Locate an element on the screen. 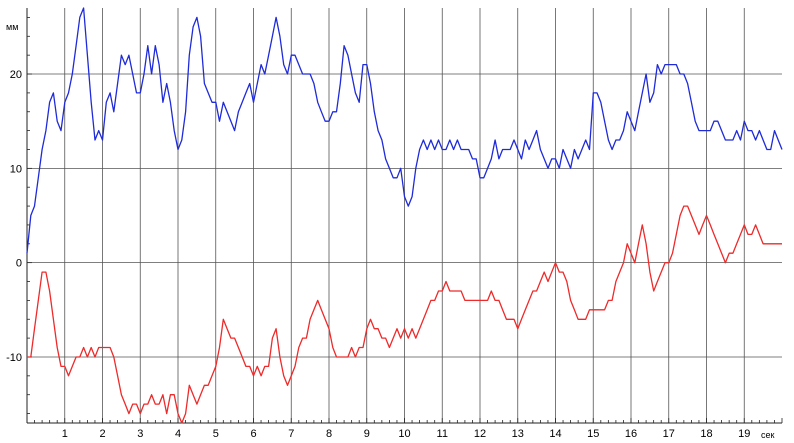 This screenshot has width=794, height=443. x-tick-label: 12 is located at coordinates (480, 434).